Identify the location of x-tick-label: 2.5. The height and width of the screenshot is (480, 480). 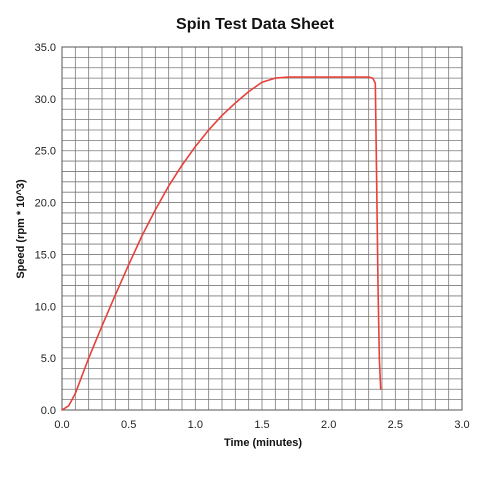
(395, 425).